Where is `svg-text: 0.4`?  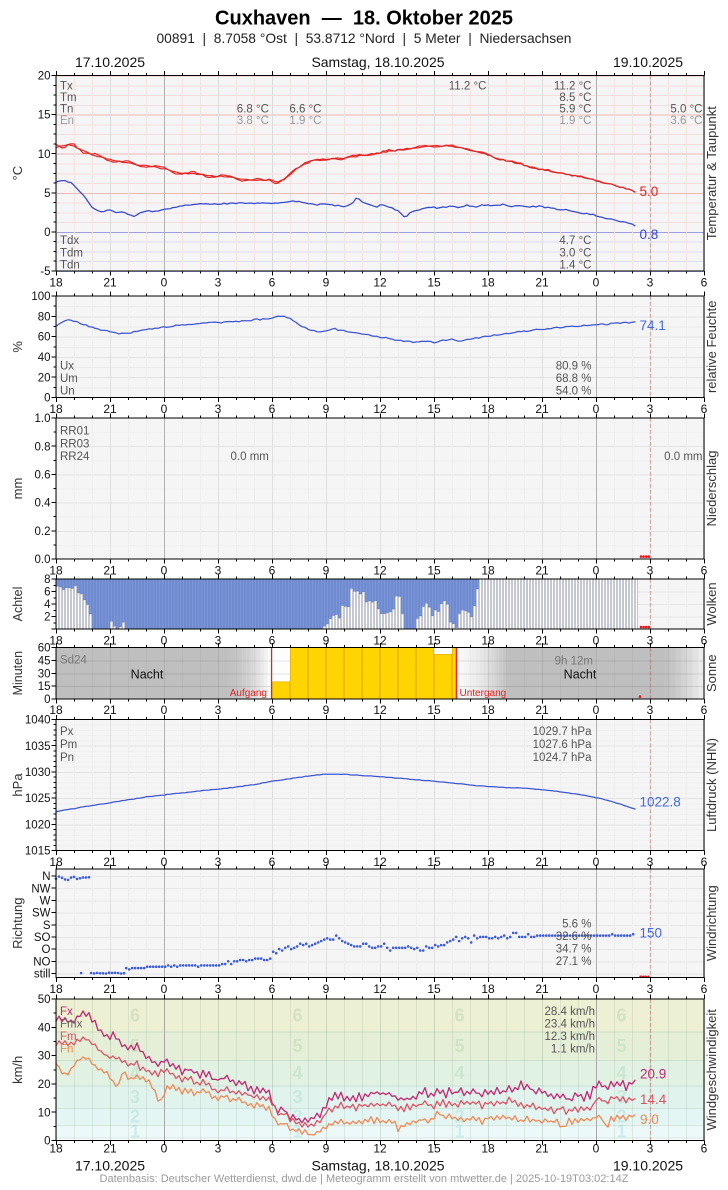
svg-text: 0.4 is located at coordinates (43, 504).